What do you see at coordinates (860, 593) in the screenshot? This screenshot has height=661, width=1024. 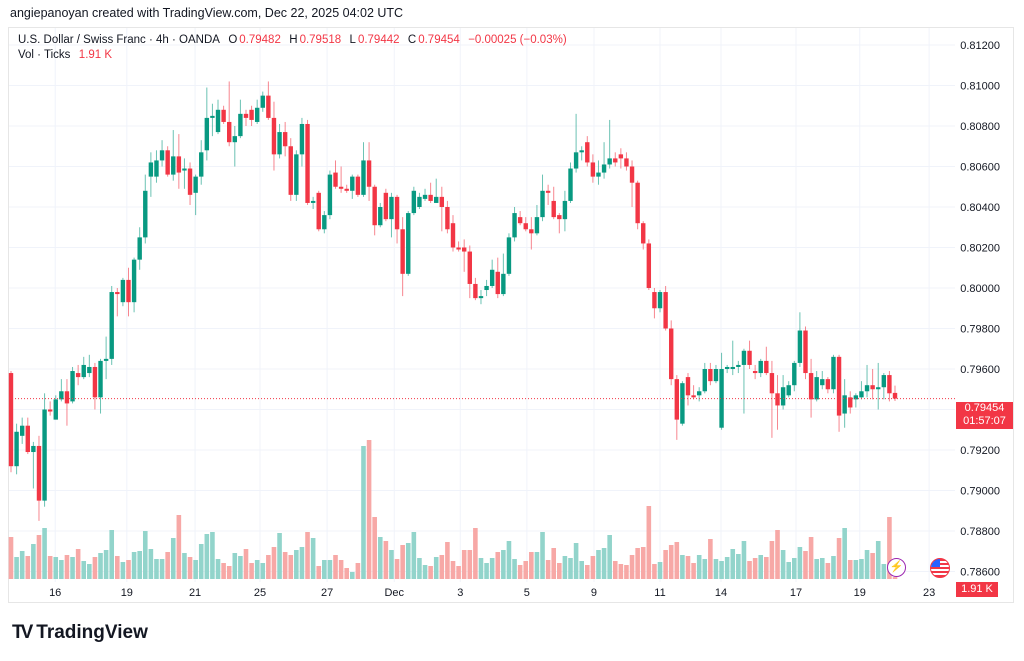 I see `date-tick-label: 19` at bounding box center [860, 593].